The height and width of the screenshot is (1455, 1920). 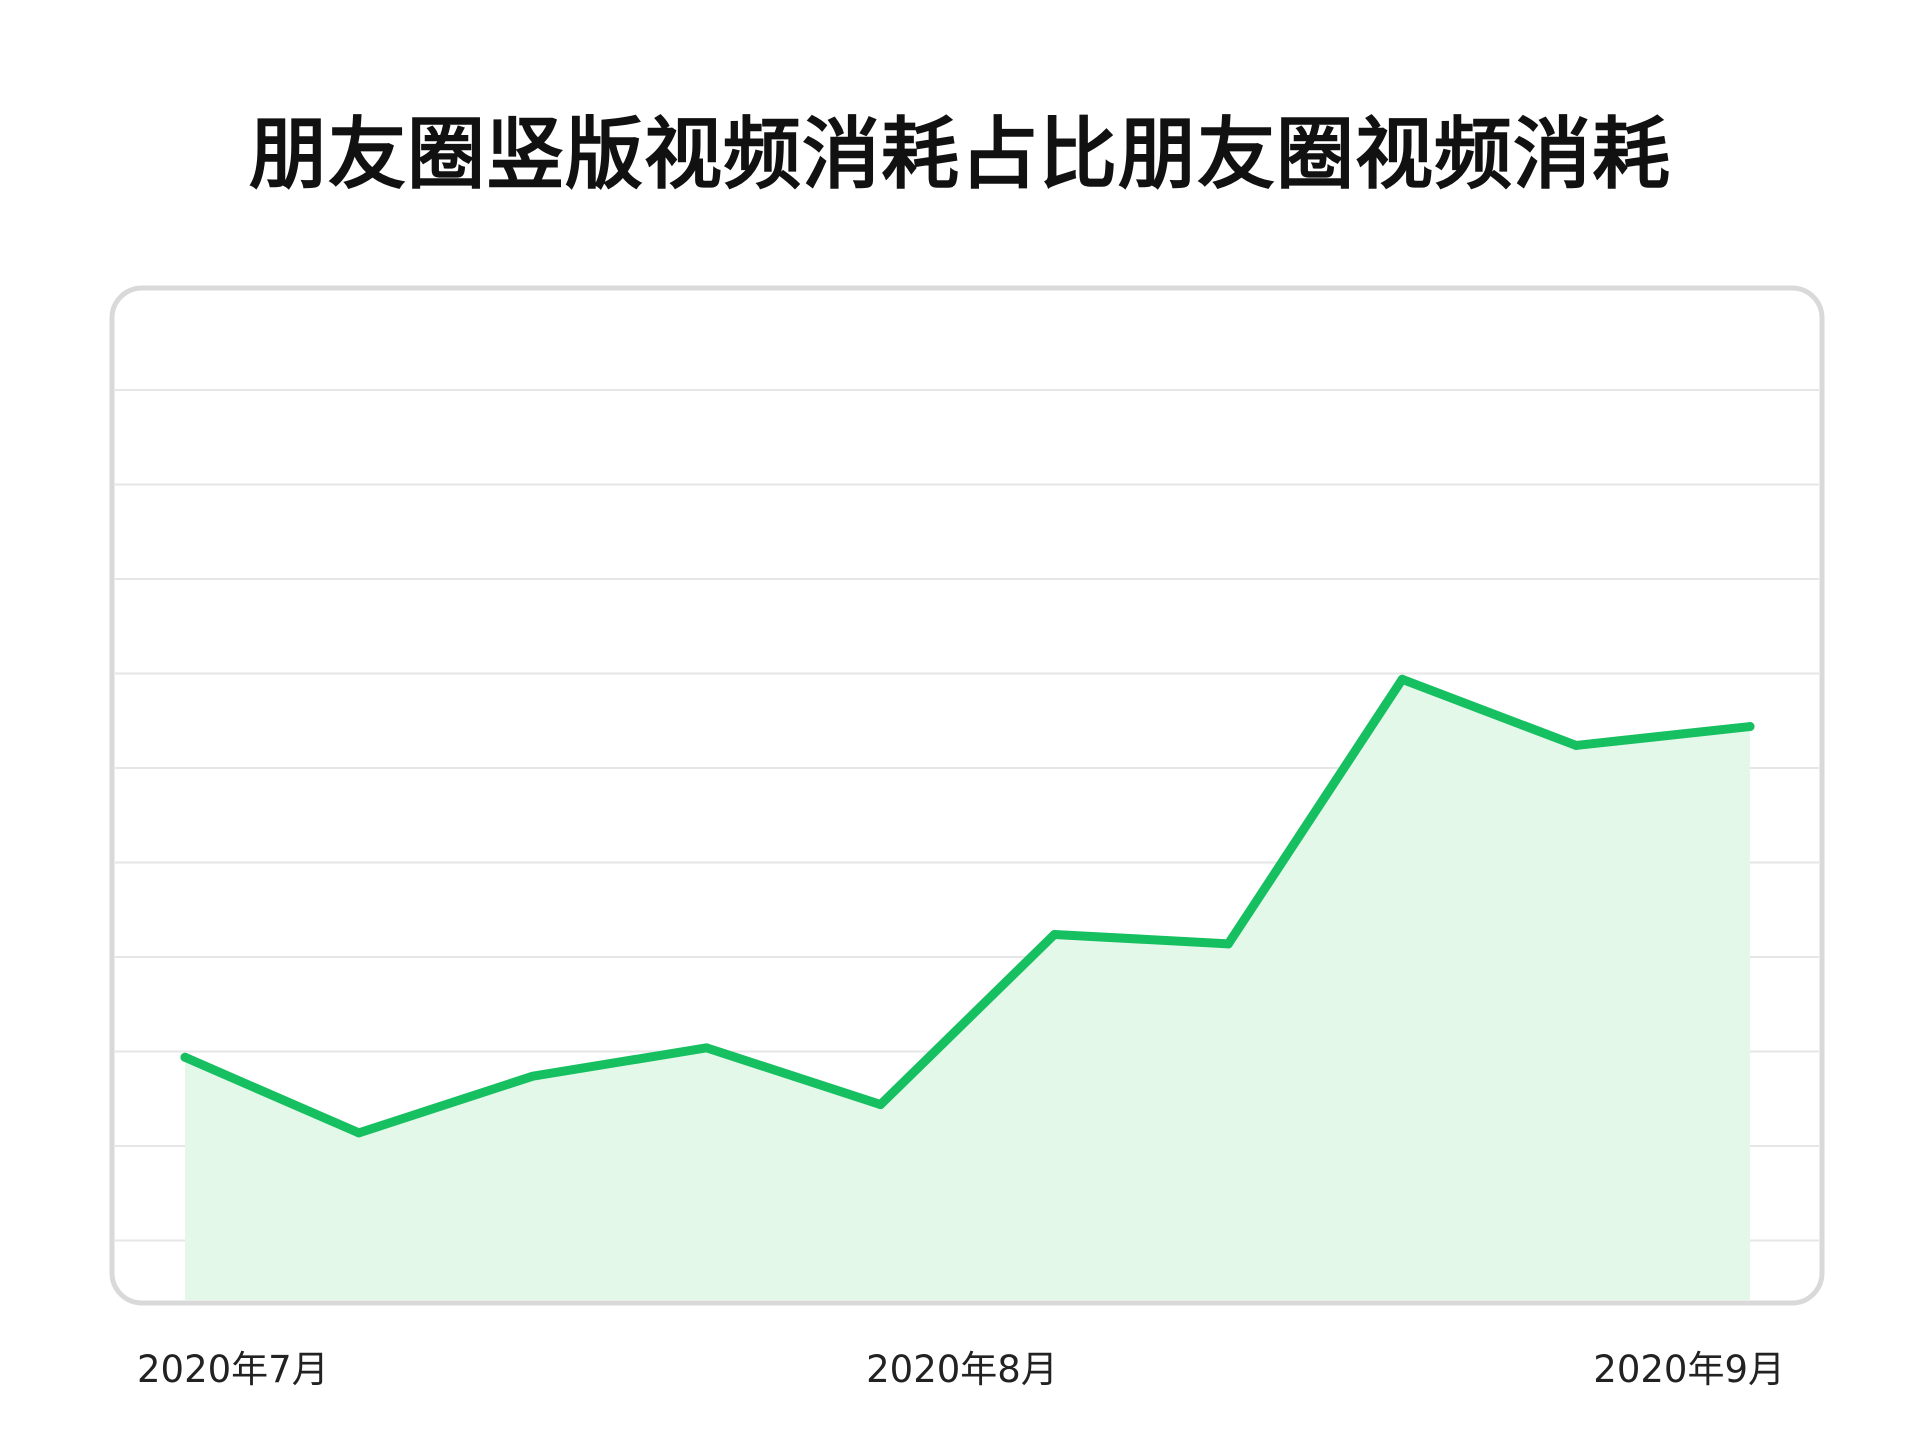 What do you see at coordinates (1689, 1369) in the screenshot?
I see `x-tick-label: 2020年9月` at bounding box center [1689, 1369].